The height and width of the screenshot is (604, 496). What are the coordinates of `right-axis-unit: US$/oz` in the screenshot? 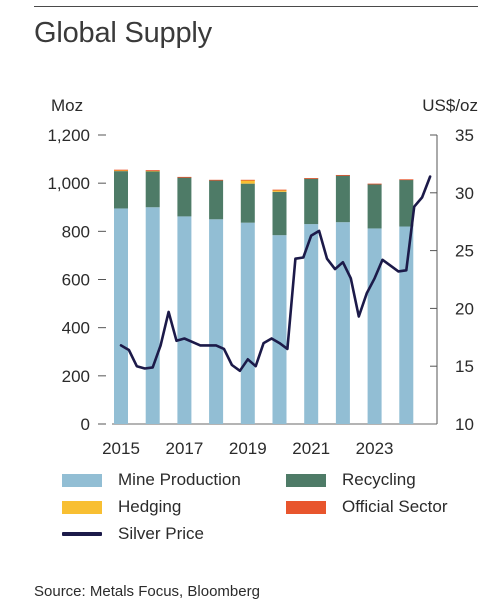 It's located at (450, 105).